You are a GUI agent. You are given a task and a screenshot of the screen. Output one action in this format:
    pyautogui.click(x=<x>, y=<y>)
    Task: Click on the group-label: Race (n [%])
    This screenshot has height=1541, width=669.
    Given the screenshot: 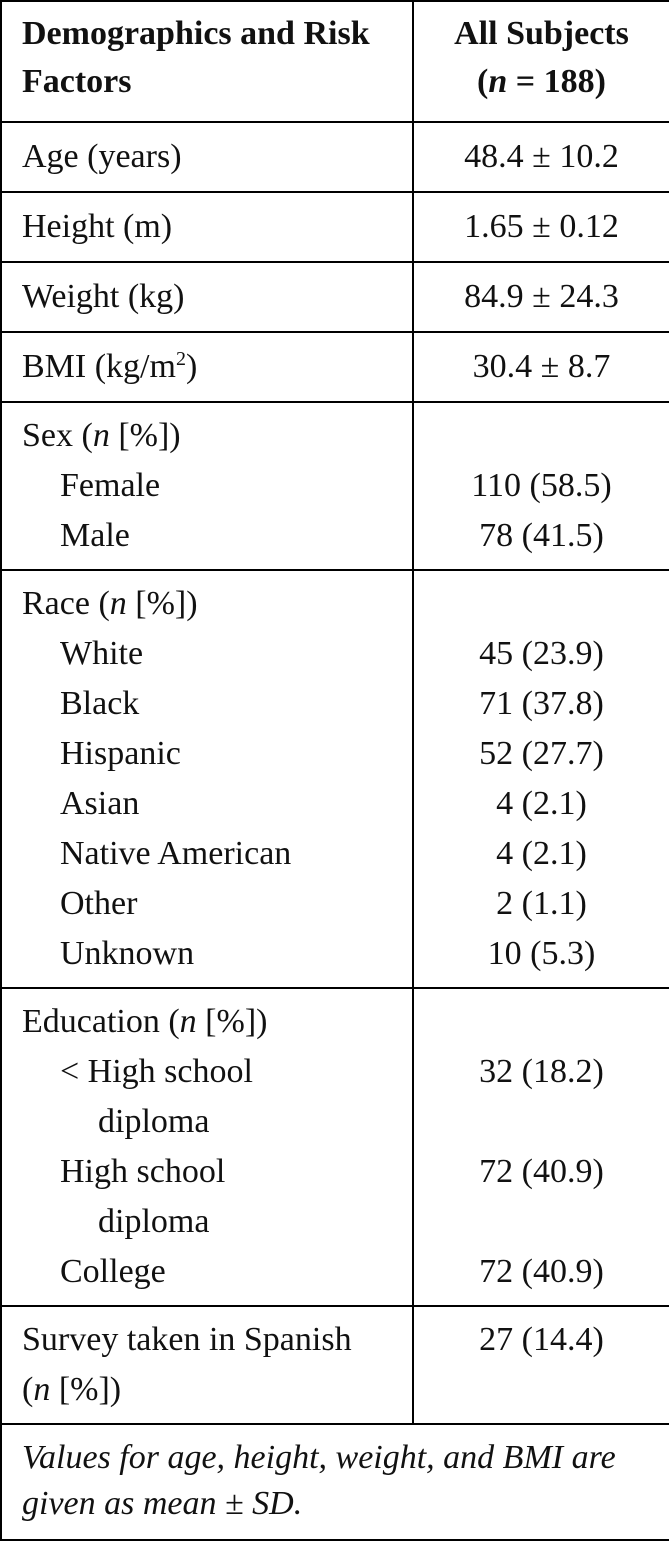 What is the action you would take?
    pyautogui.click(x=217, y=604)
    